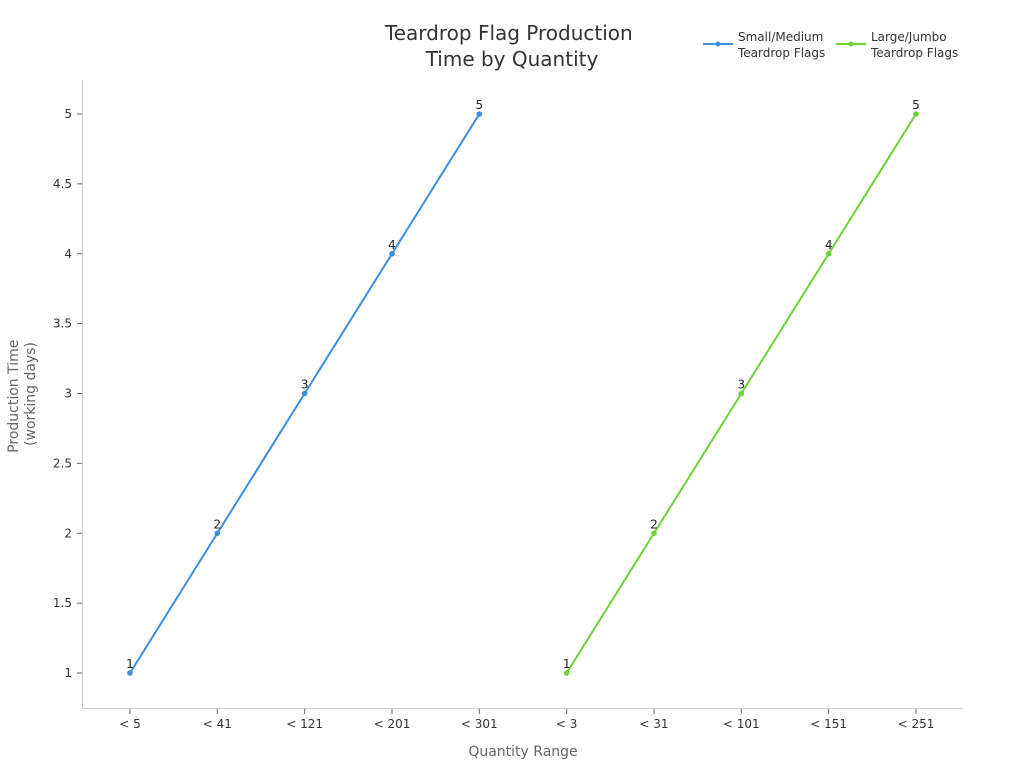  I want to click on y-tick-label: 1.5, so click(62, 603).